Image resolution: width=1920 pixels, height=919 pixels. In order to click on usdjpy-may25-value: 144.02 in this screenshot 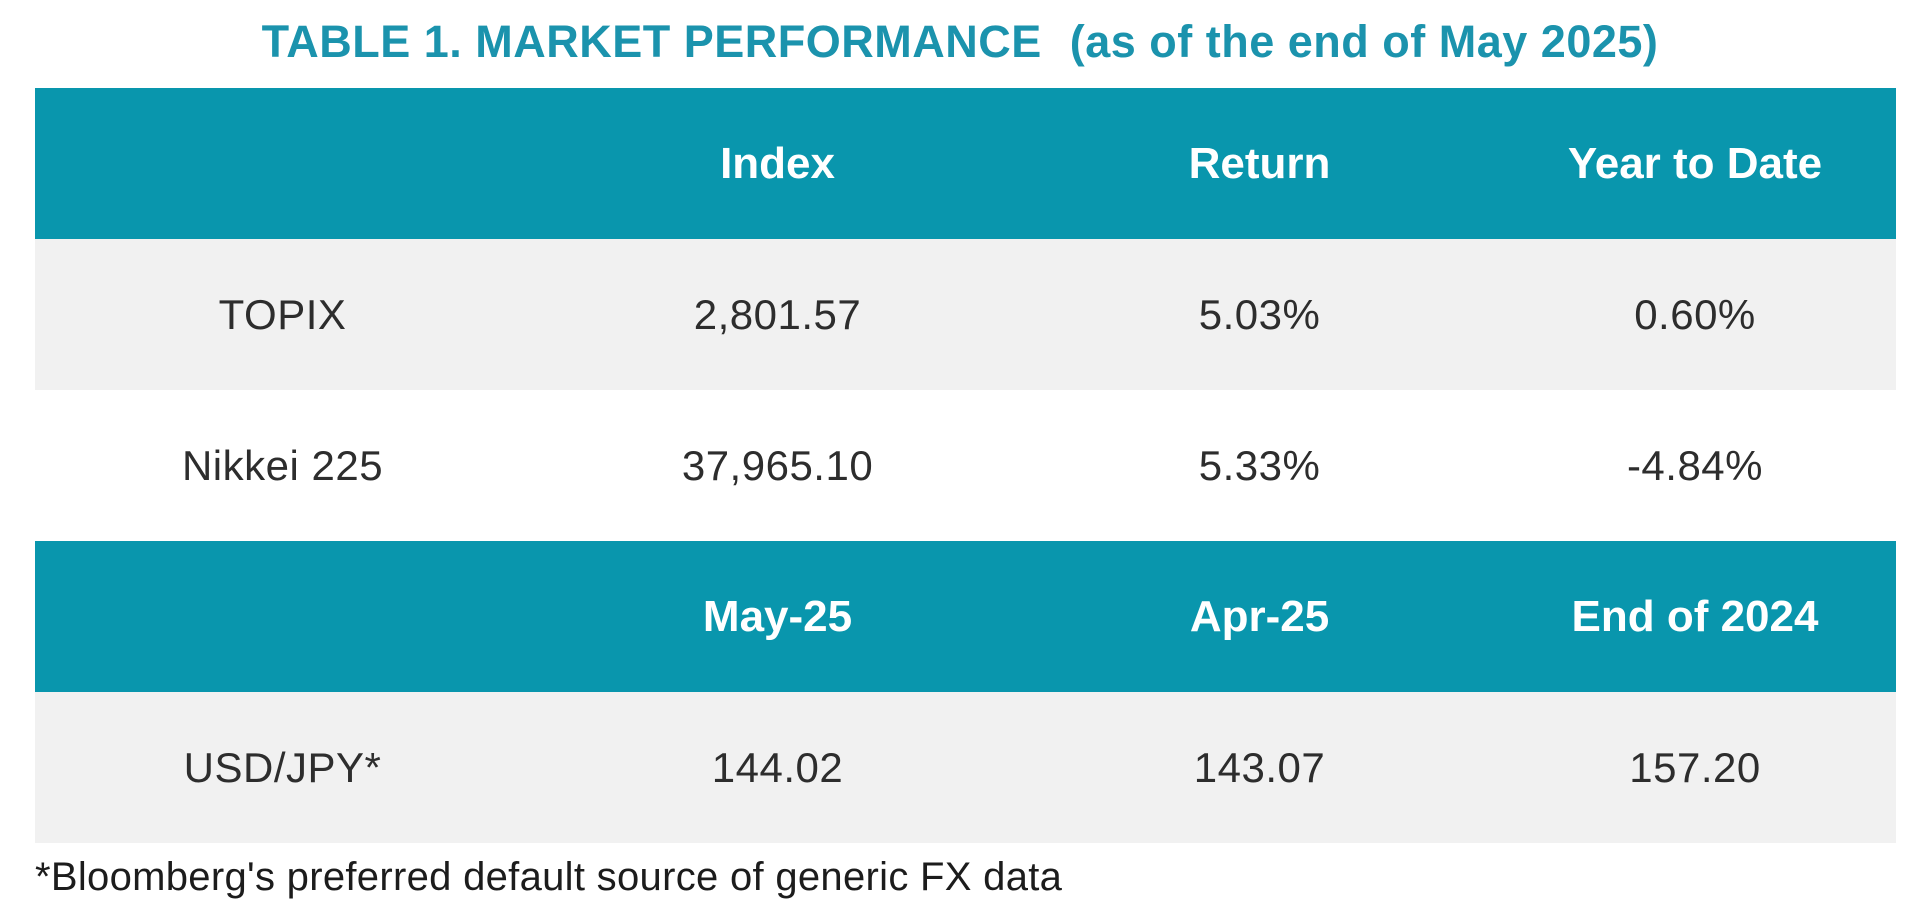, I will do `click(777, 767)`.